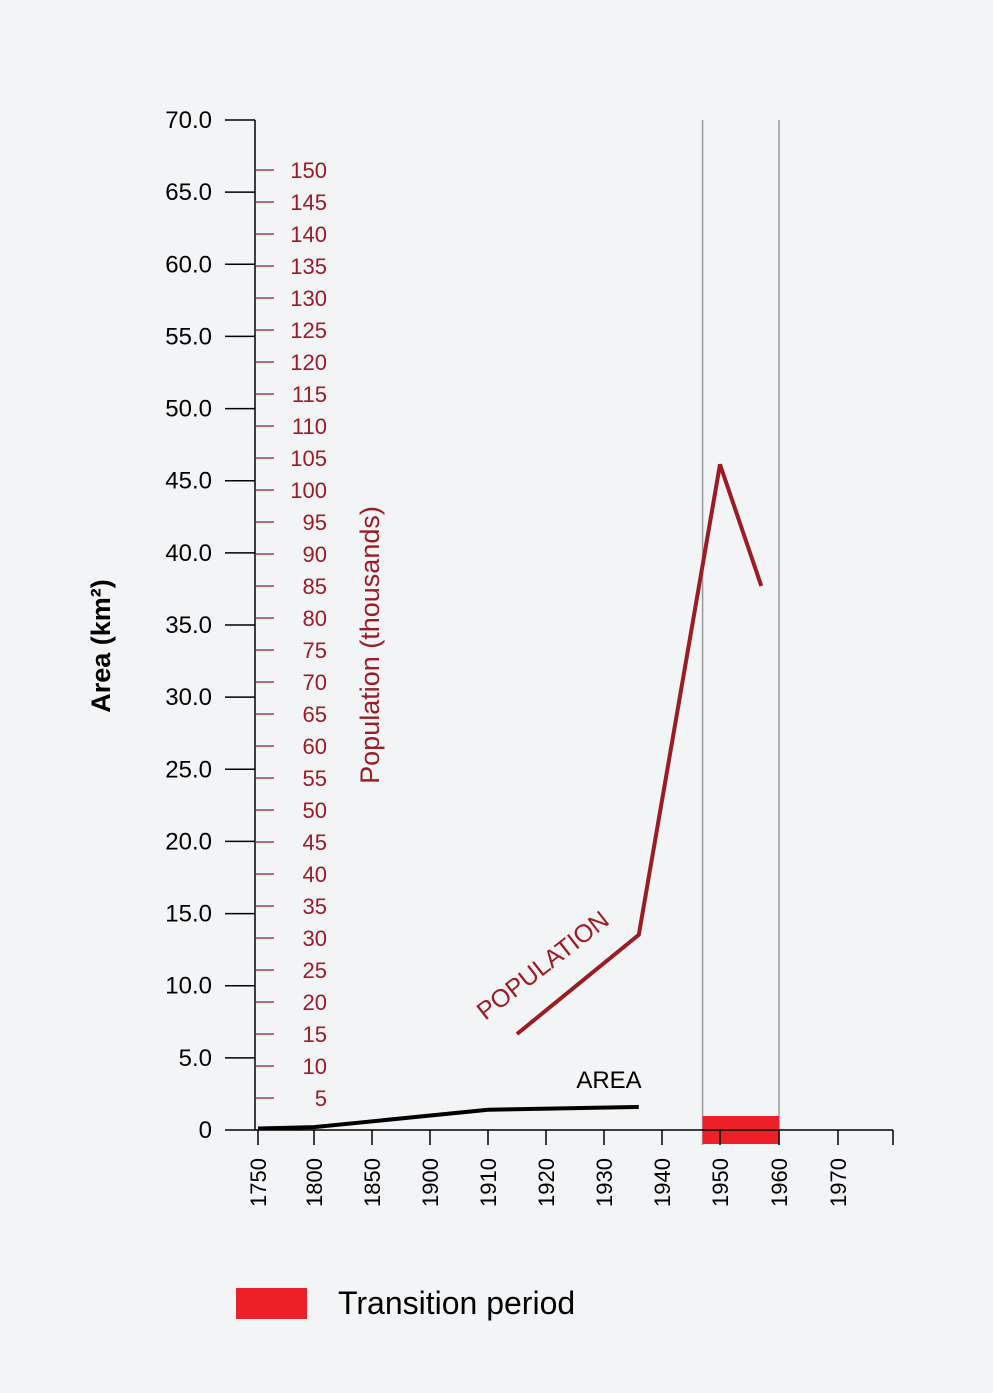  Describe the element at coordinates (308, 362) in the screenshot. I see `population-tick-label: 120` at that location.